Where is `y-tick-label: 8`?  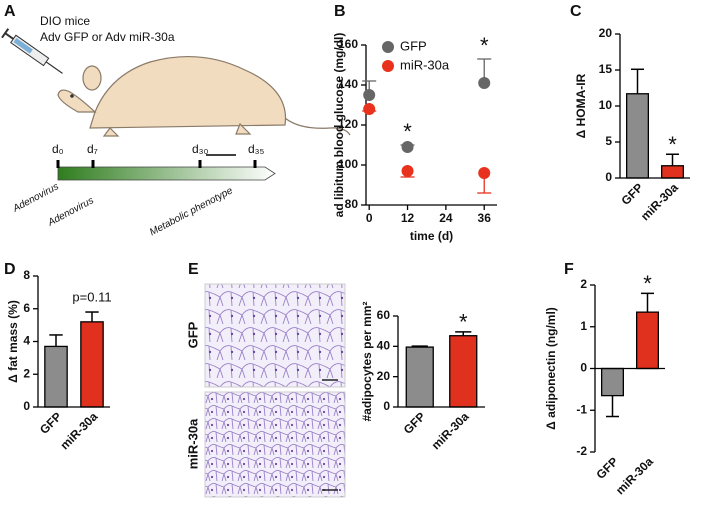
y-tick-label: 8 is located at coordinates (26, 275).